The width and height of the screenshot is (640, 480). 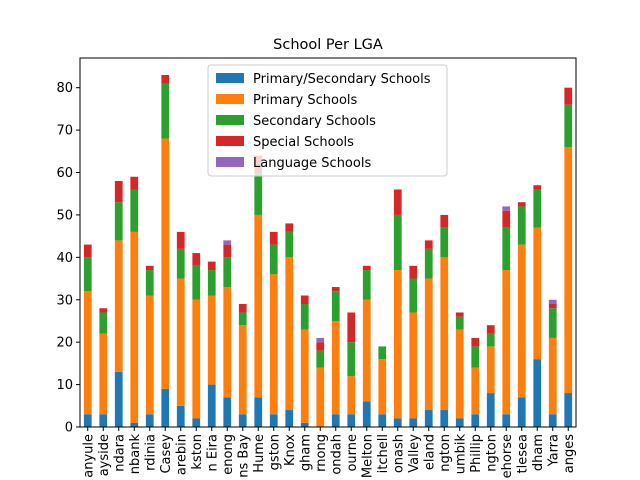 I want to click on x-tick-label: Hume, so click(x=259, y=453).